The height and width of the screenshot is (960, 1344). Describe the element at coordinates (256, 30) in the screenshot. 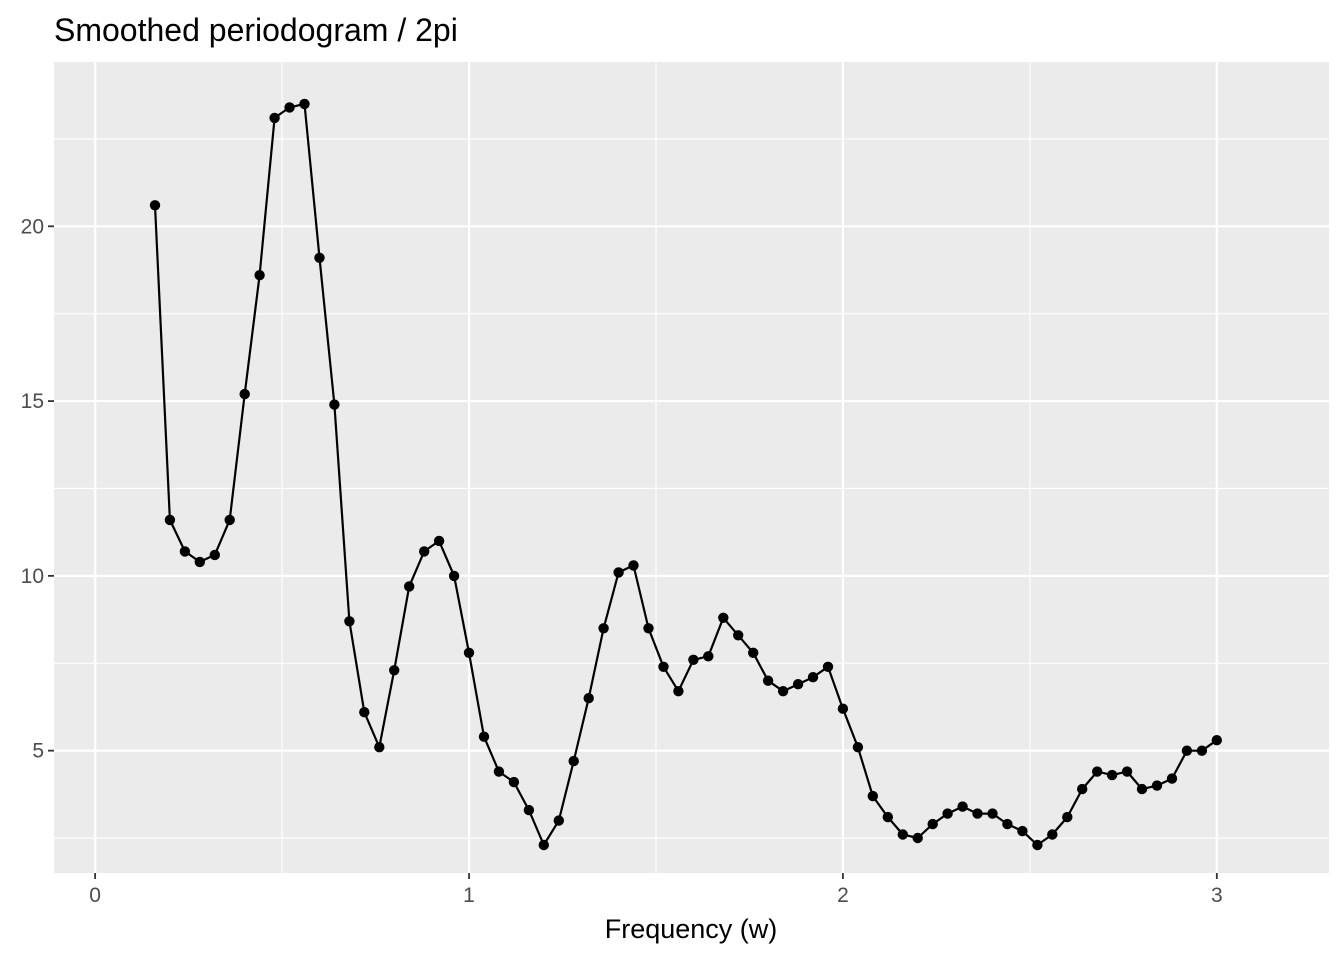

I see `chart-title: Smoothed periodogram / 2pi` at that location.